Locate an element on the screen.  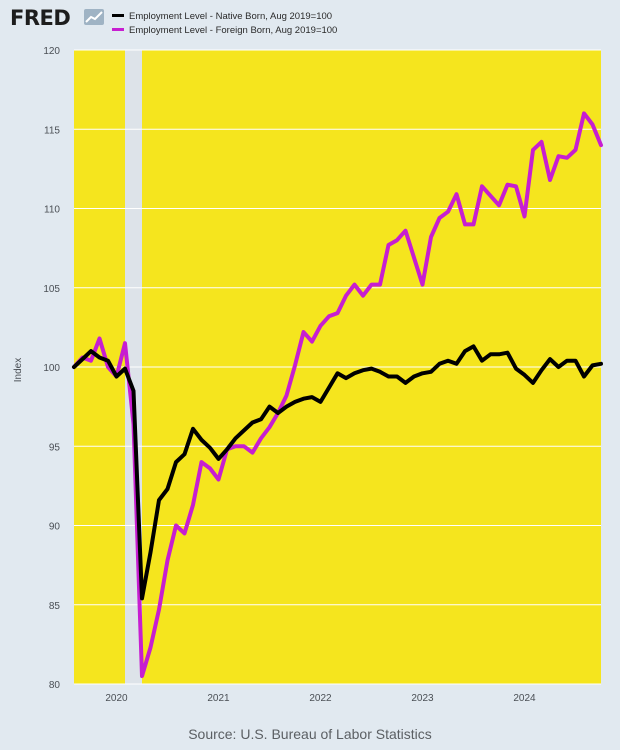
x-tick-label: 2023 is located at coordinates (422, 698).